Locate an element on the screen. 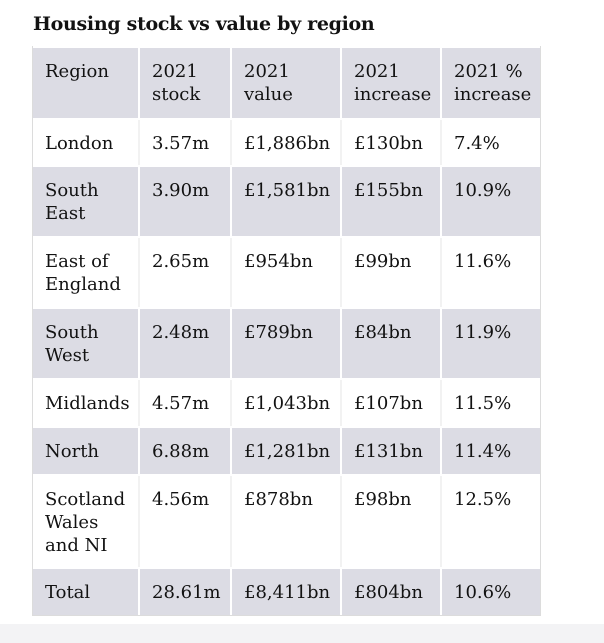 This screenshot has width=604, height=643. table-row: South East 3.90m £1,581bn £155bn 10.9% is located at coordinates (286, 200).